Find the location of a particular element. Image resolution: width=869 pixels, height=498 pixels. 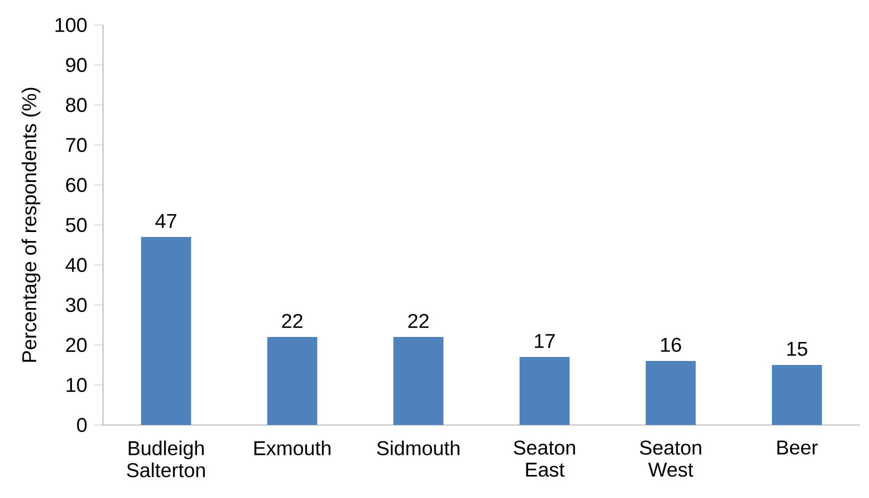

y-tick-label: 0 is located at coordinates (82, 425).